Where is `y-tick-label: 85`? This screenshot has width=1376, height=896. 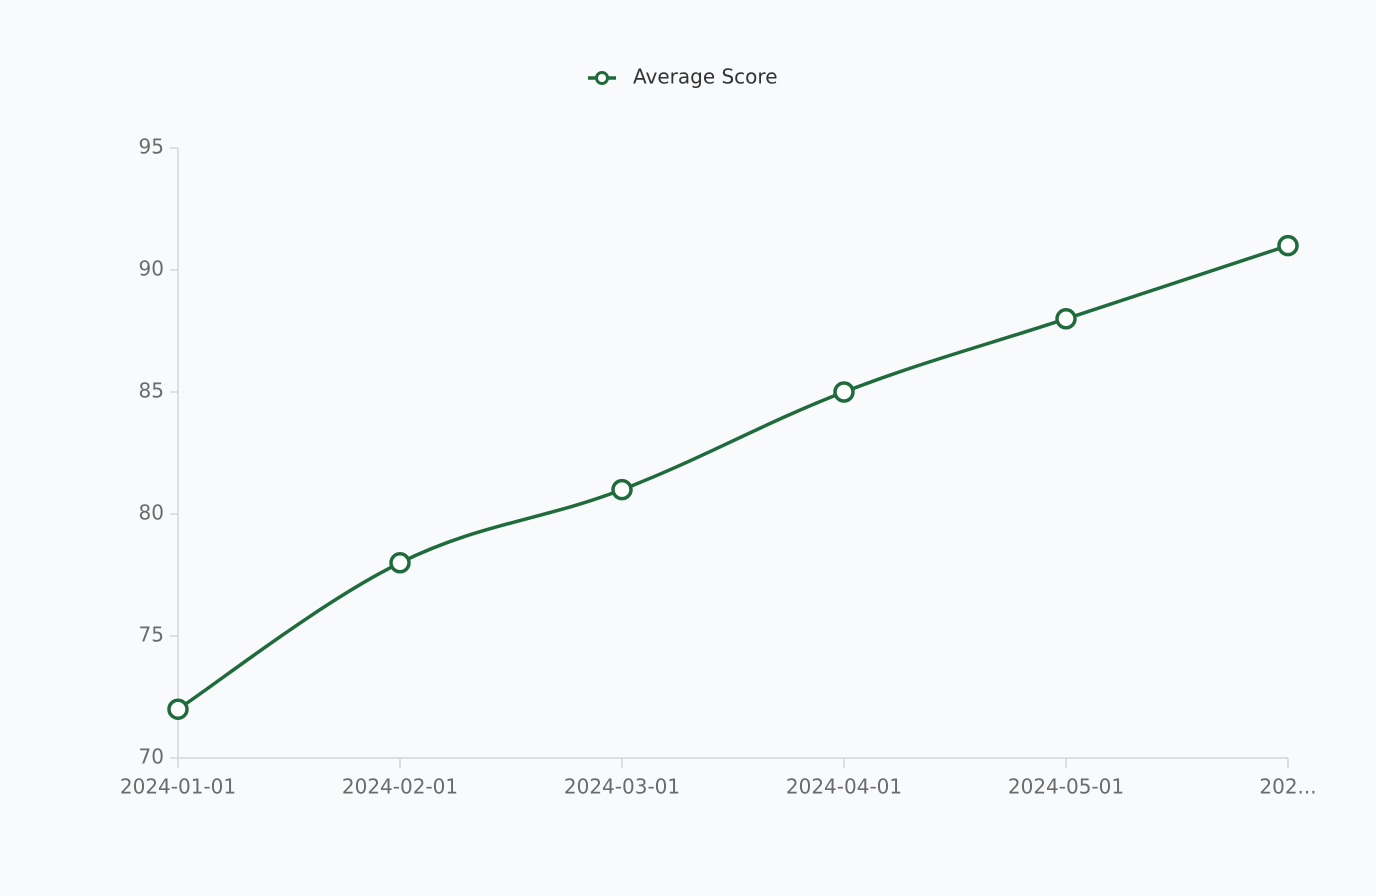
y-tick-label: 85 is located at coordinates (151, 391).